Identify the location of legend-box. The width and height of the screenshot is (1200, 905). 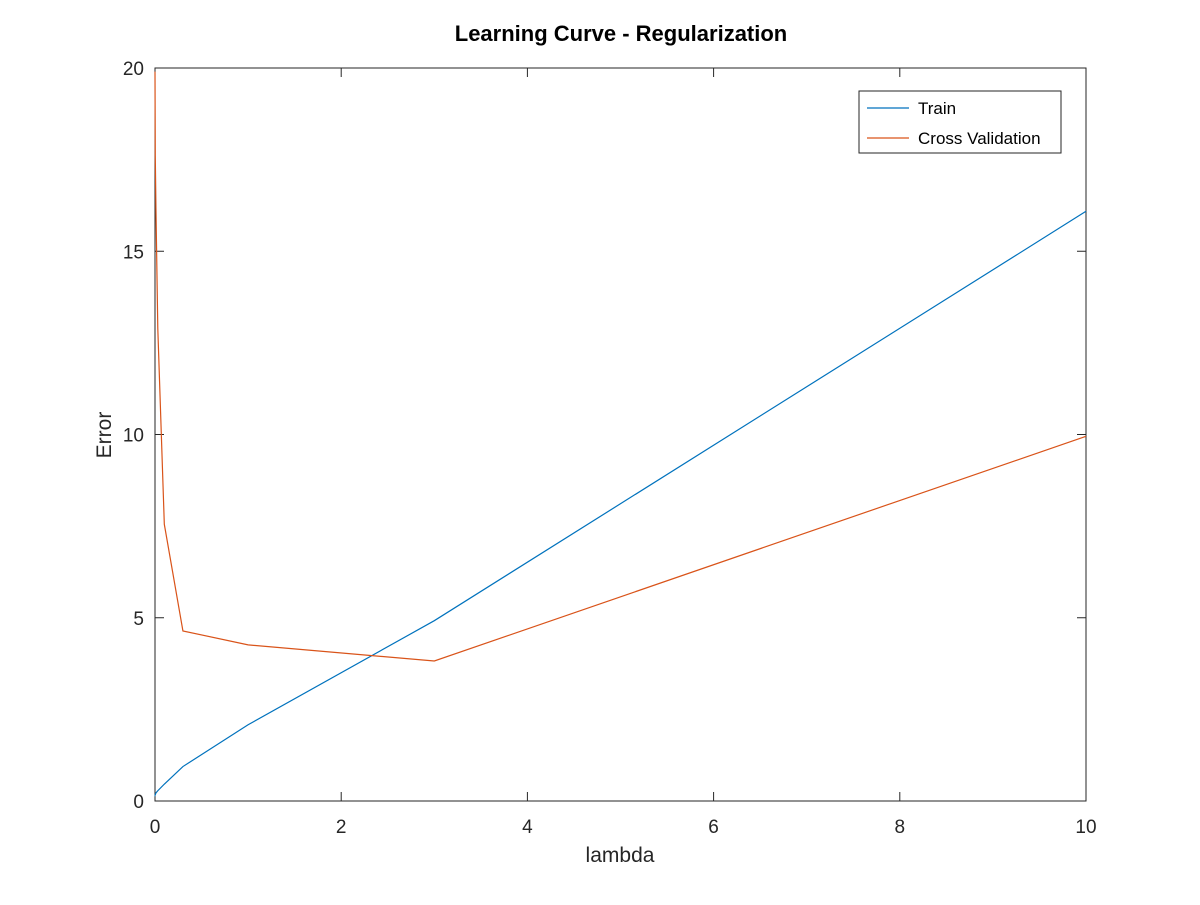
(960, 122).